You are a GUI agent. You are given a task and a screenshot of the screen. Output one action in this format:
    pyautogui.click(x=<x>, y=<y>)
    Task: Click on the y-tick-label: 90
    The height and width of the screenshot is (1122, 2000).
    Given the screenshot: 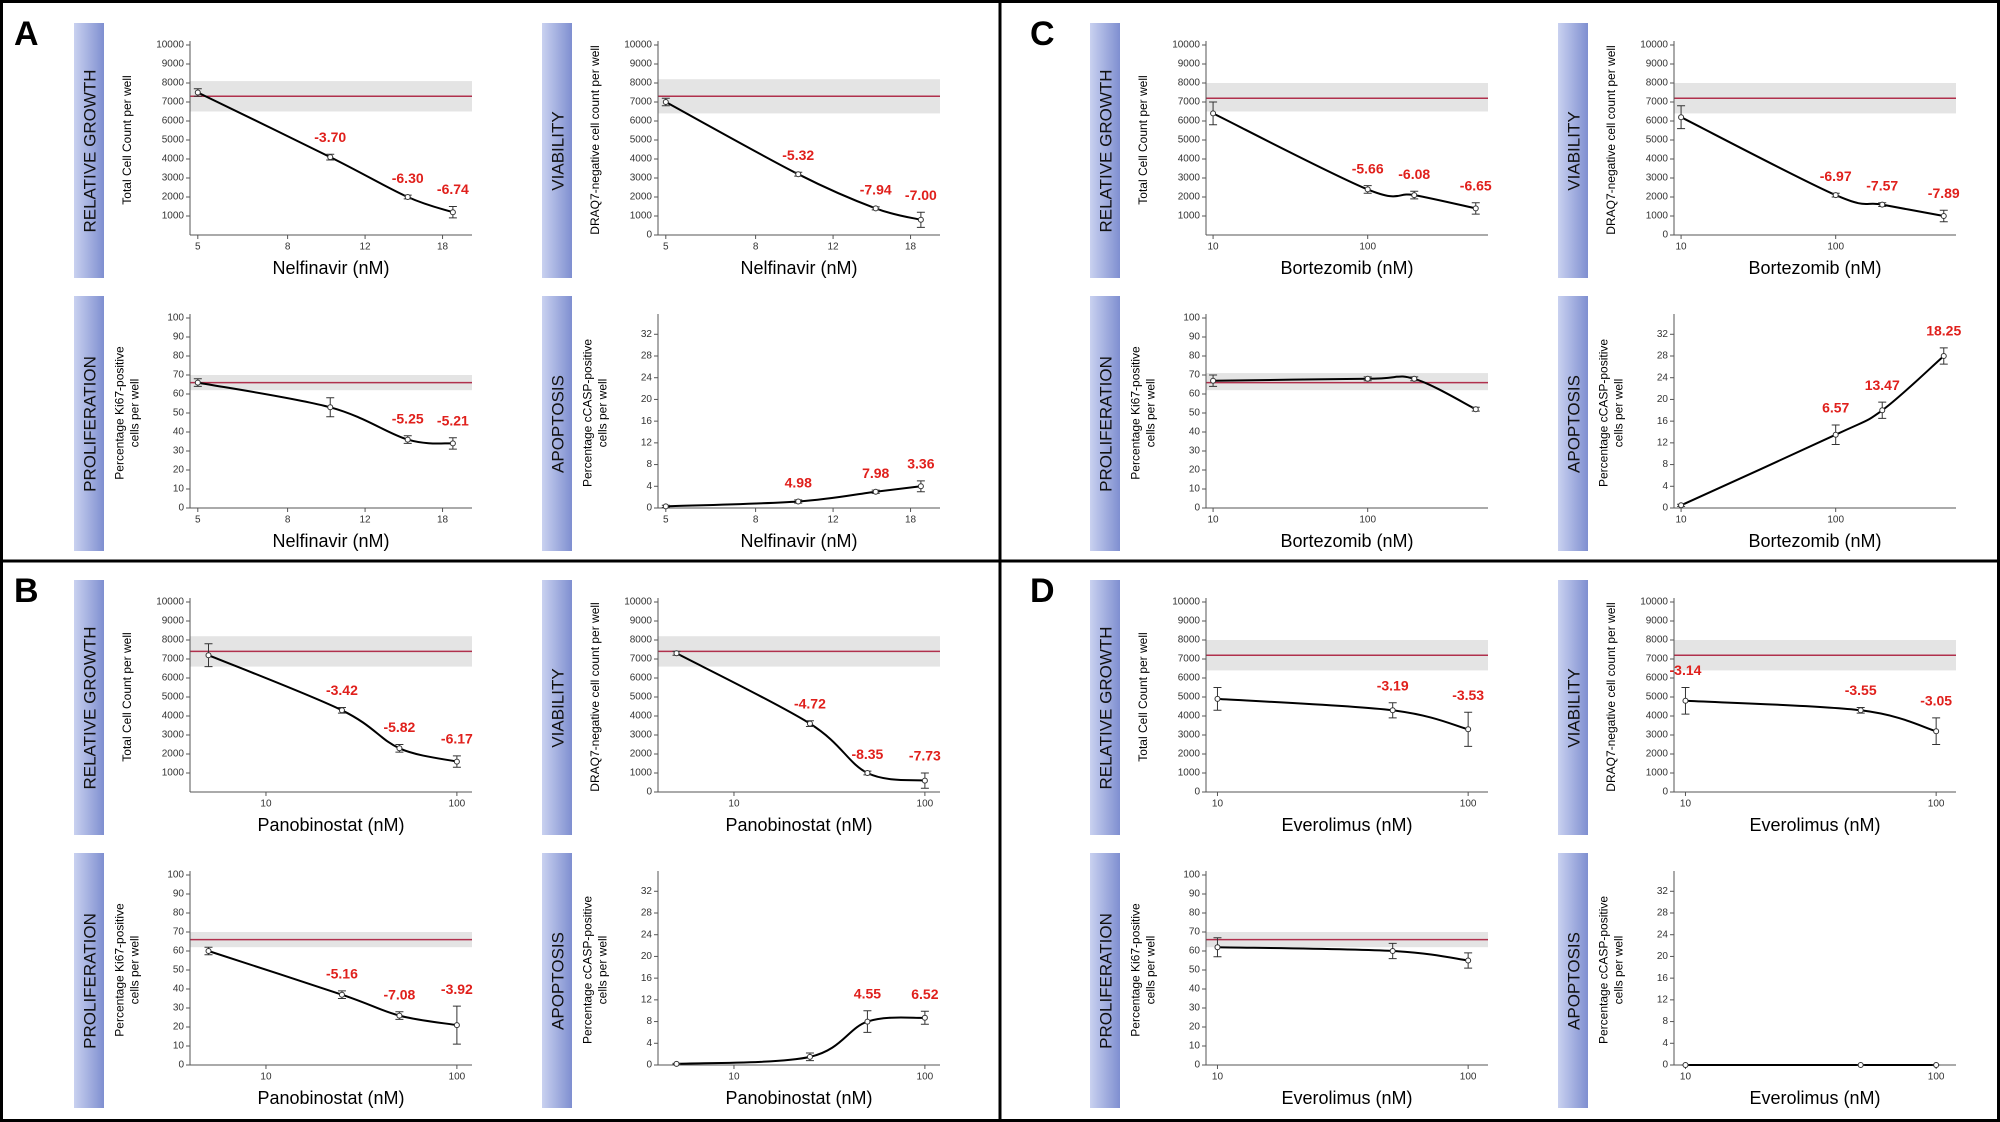 What is the action you would take?
    pyautogui.click(x=1195, y=894)
    